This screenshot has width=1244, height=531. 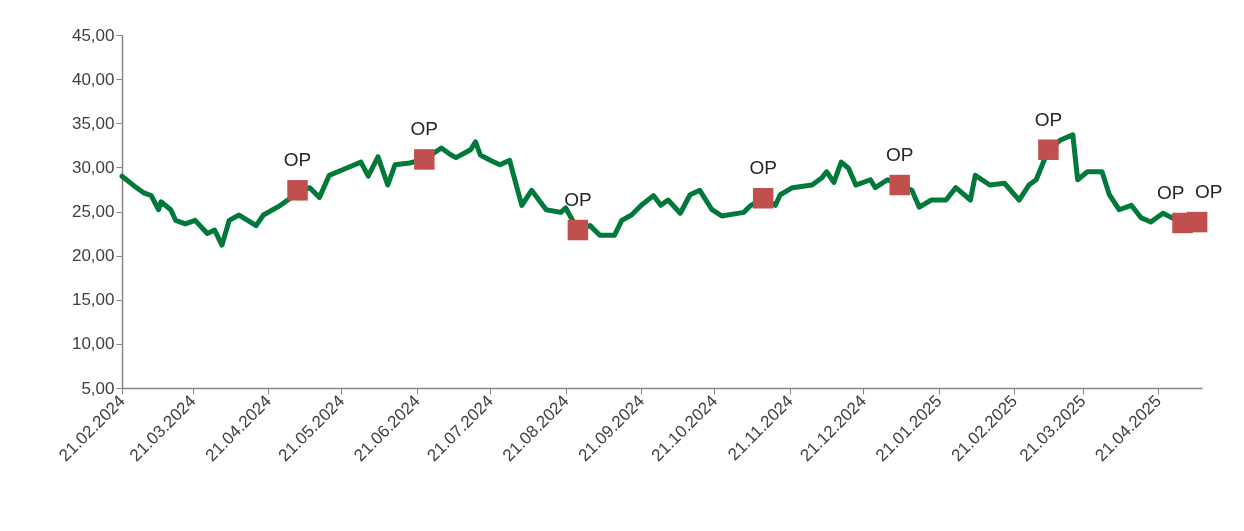 I want to click on y-tick-label: 25,00, so click(x=93, y=211).